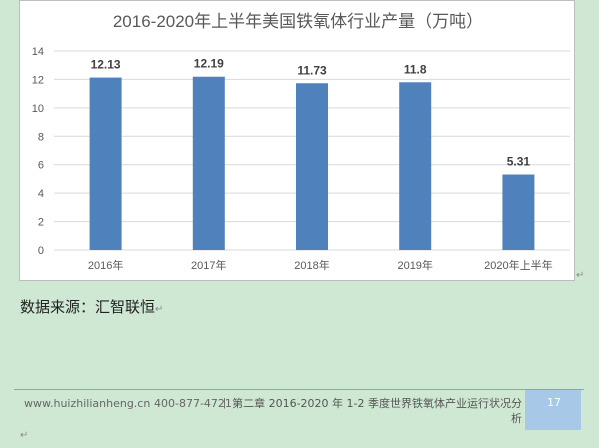  I want to click on page-number-box: 17, so click(553, 410).